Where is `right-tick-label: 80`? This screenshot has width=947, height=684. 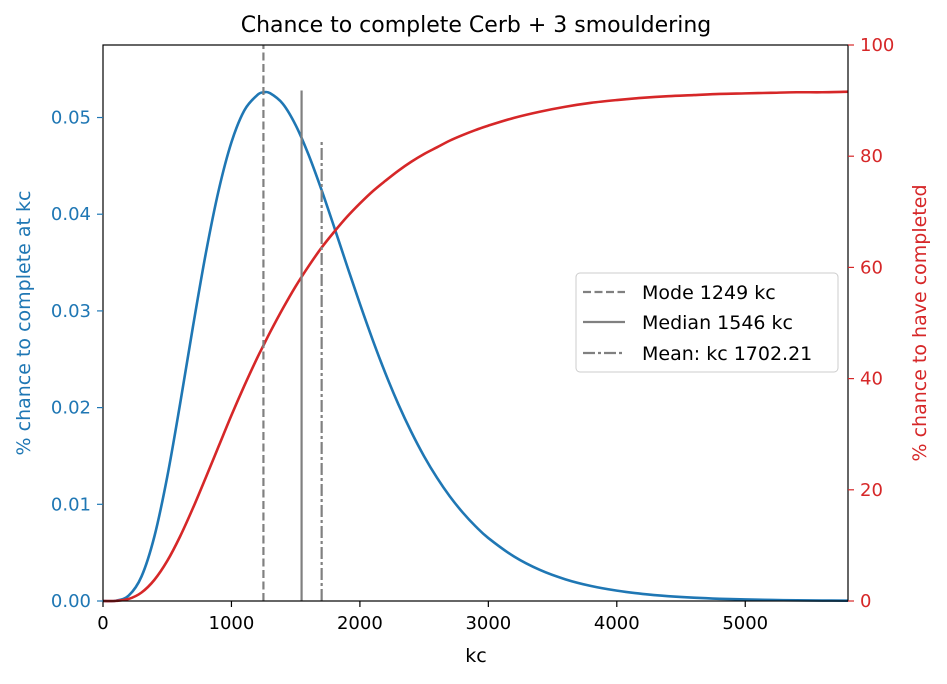
right-tick-label: 80 is located at coordinates (871, 156).